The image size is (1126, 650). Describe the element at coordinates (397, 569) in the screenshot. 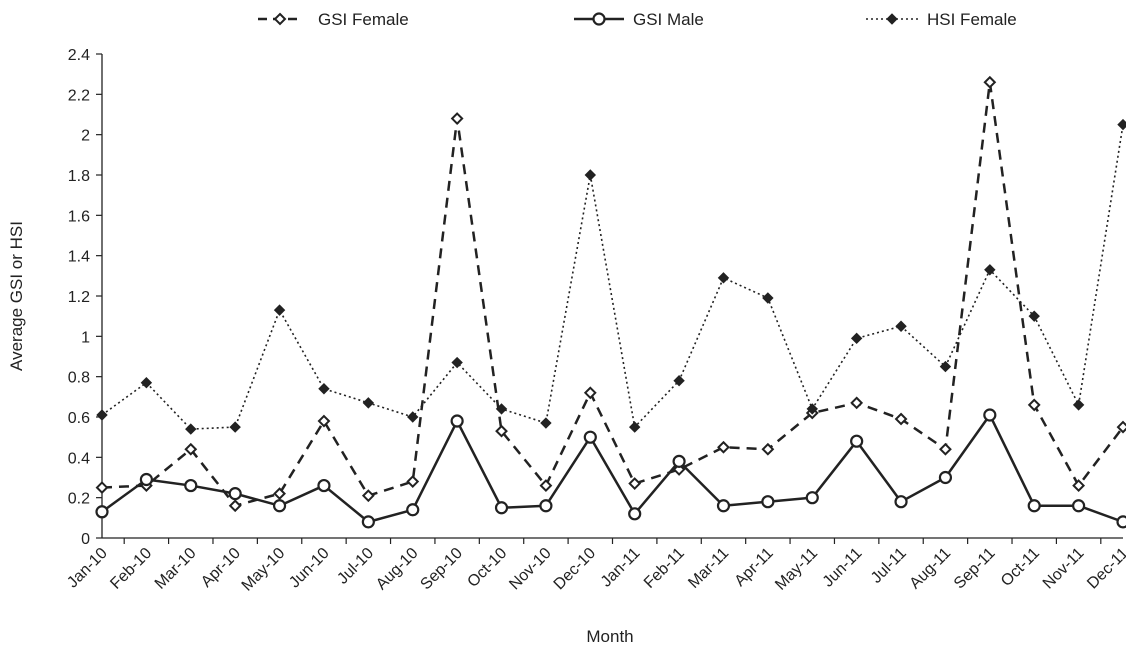

I see `x-tick-label: Aug-10` at that location.